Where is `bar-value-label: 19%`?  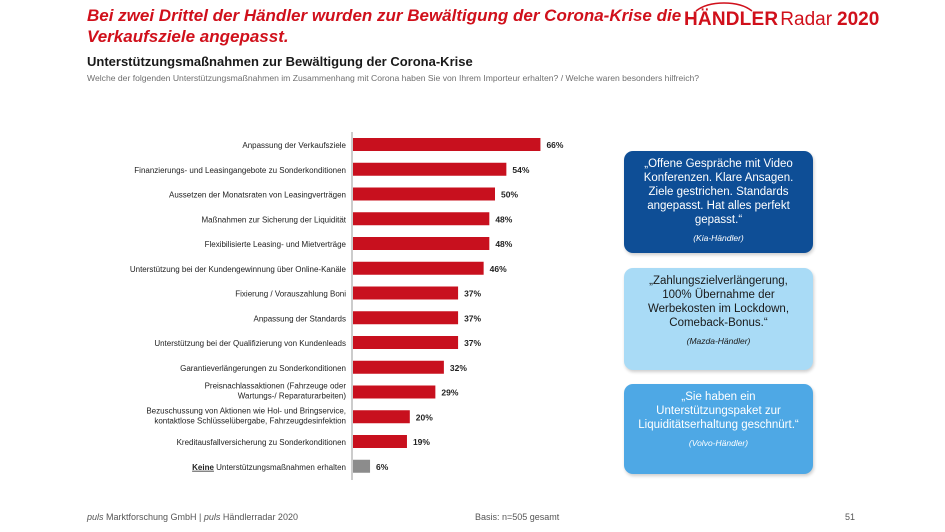 bar-value-label: 19% is located at coordinates (421, 442).